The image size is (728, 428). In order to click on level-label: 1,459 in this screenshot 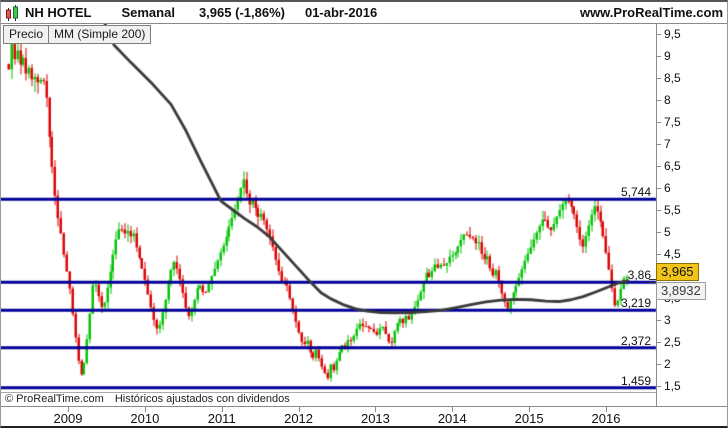, I will do `click(635, 380)`.